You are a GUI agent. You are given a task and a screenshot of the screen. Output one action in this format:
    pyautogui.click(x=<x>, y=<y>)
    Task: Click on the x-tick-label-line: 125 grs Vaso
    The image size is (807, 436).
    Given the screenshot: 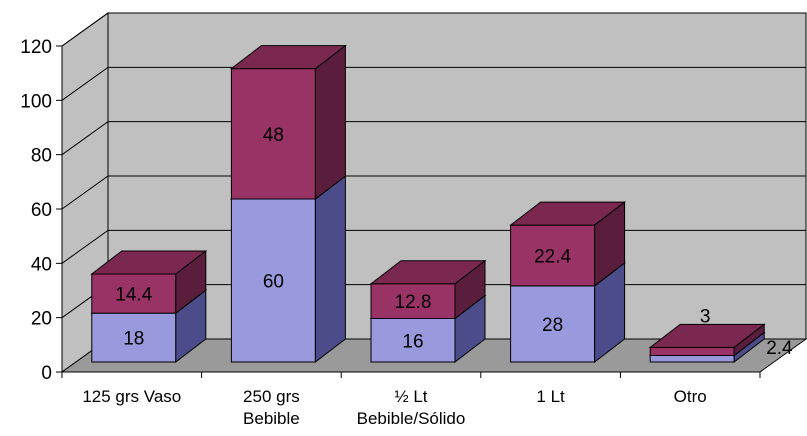 What is the action you would take?
    pyautogui.click(x=131, y=396)
    